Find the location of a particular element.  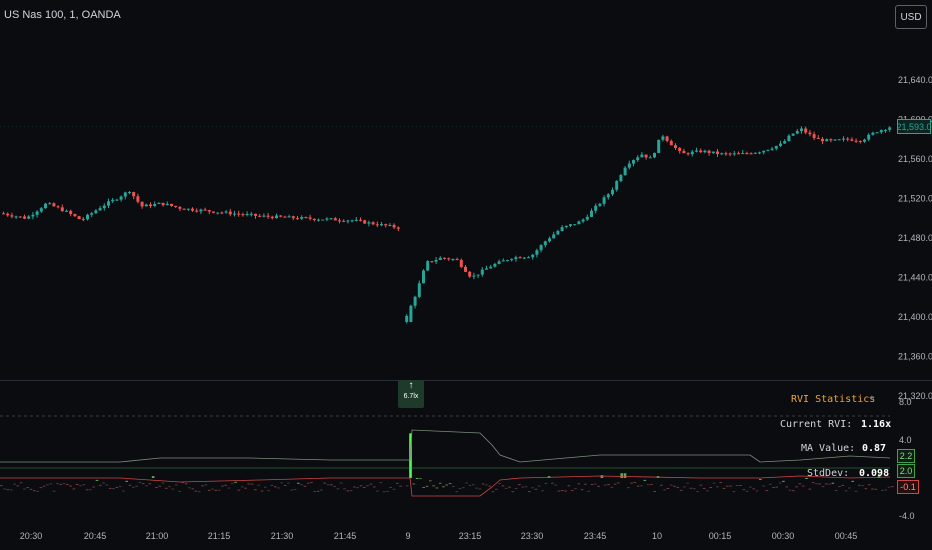

settings-icon: ⌖ is located at coordinates (872, 398).